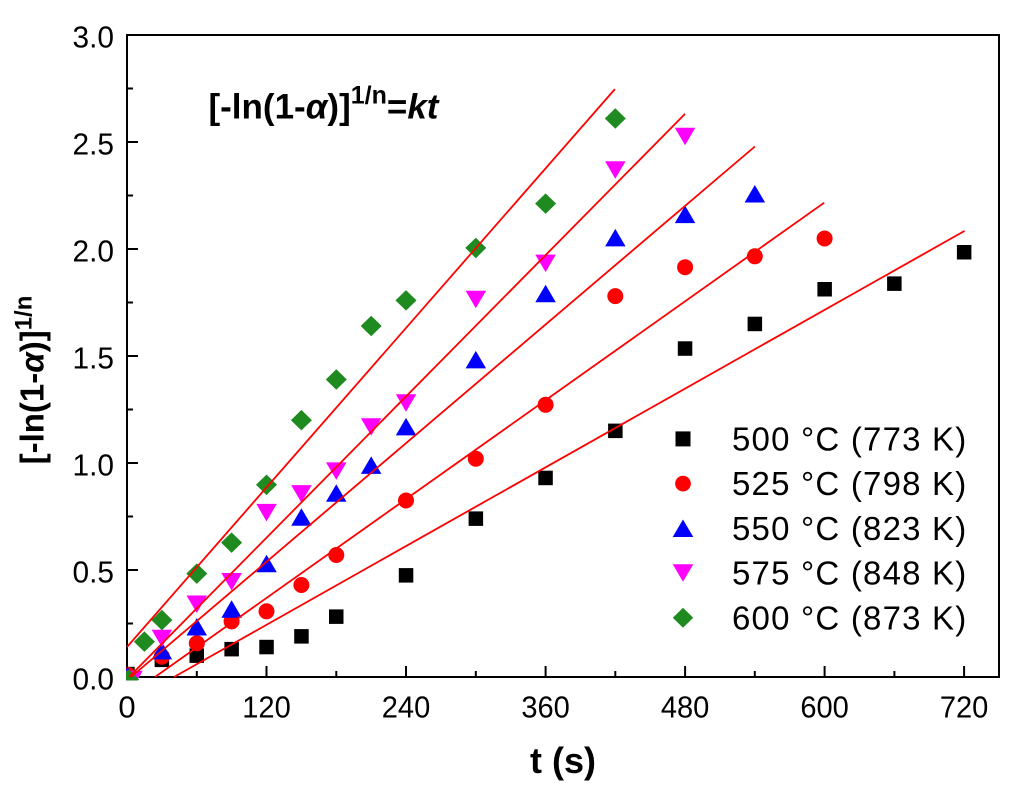  What do you see at coordinates (266, 707) in the screenshot?
I see `svg-text: 120` at bounding box center [266, 707].